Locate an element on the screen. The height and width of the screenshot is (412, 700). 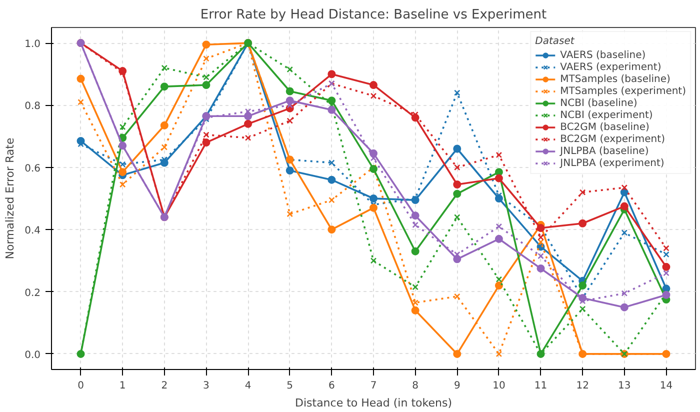
x-tick-label: 7 is located at coordinates (373, 386).